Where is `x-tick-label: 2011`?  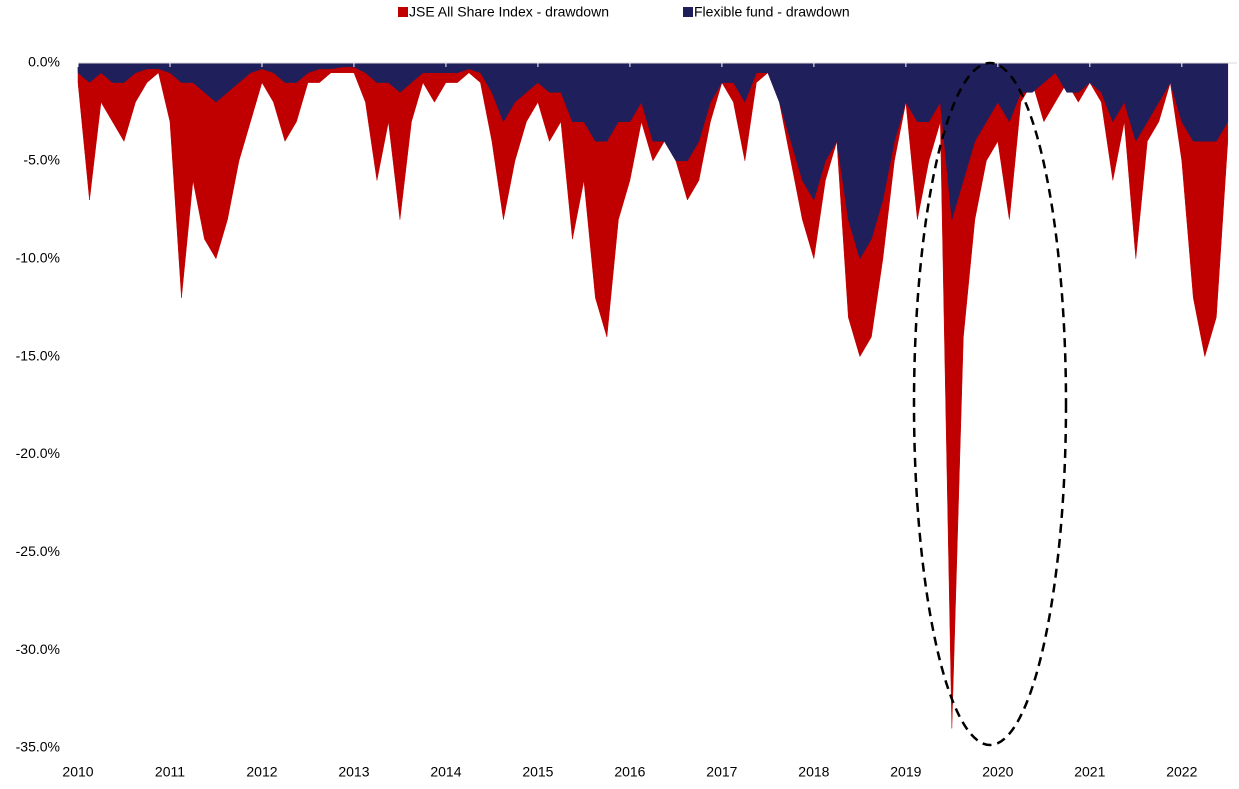 x-tick-label: 2011 is located at coordinates (170, 772).